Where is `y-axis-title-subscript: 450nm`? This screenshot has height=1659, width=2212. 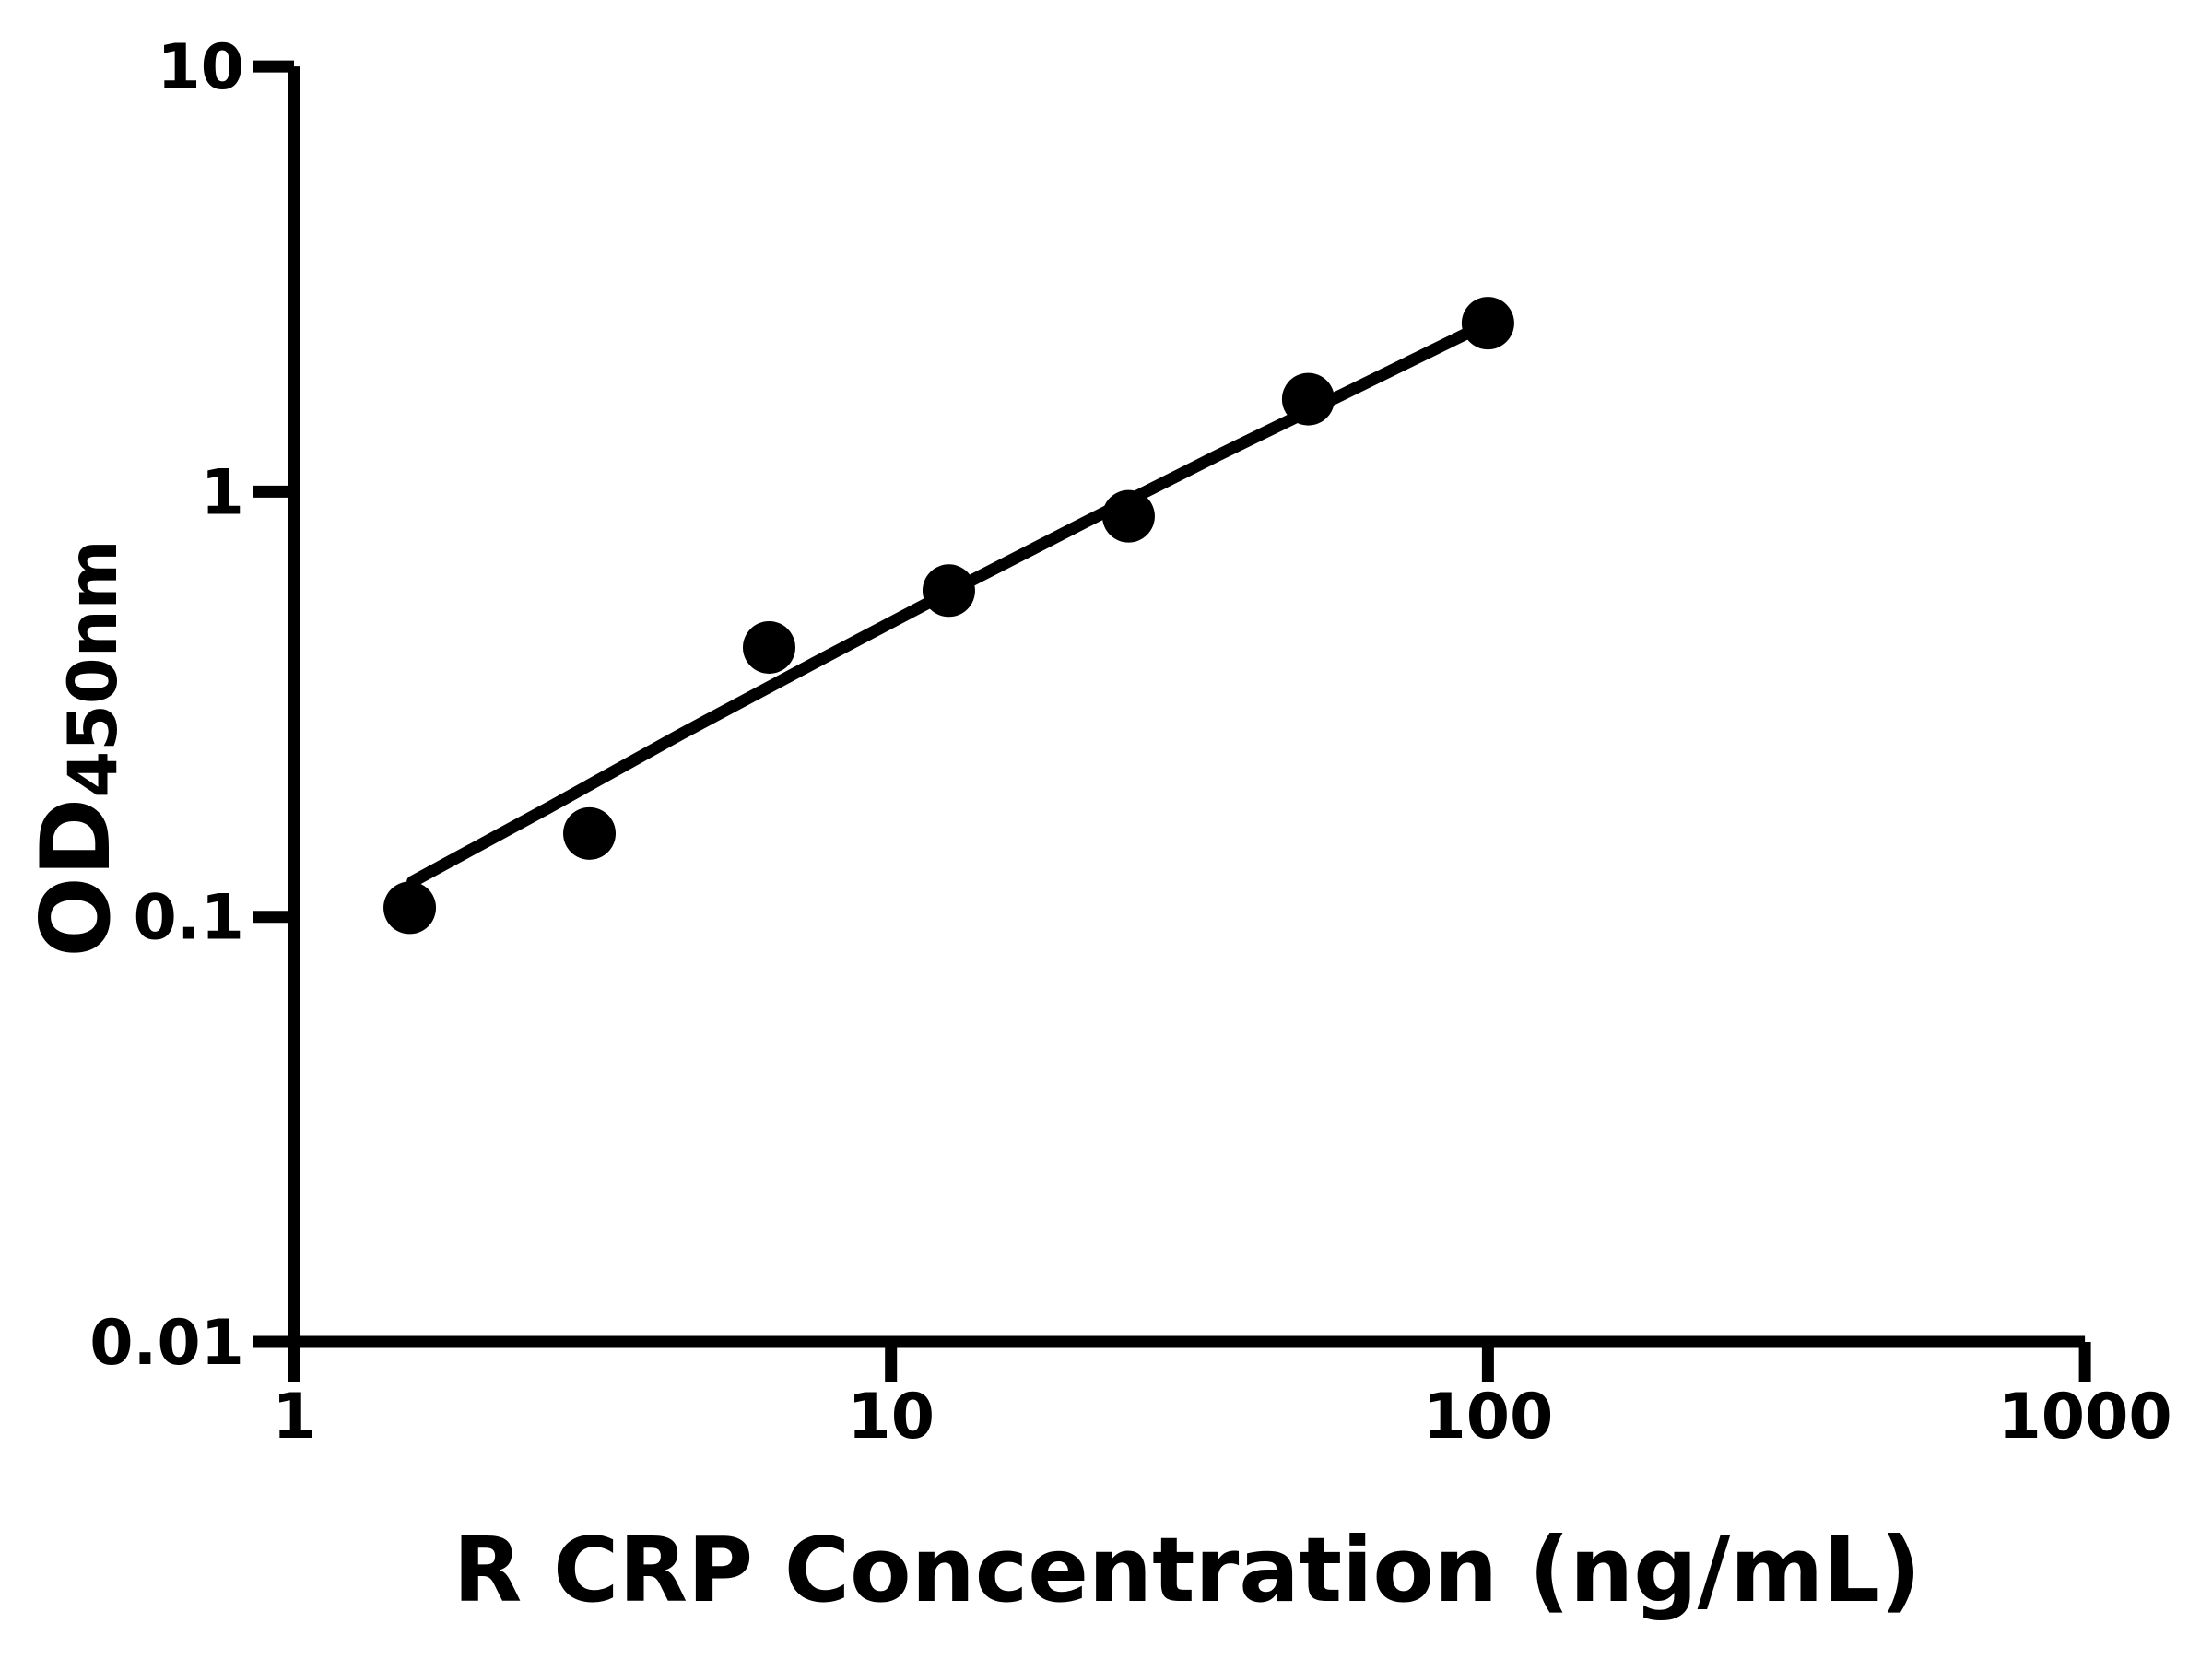 y-axis-title-subscript: 450nm is located at coordinates (93, 668).